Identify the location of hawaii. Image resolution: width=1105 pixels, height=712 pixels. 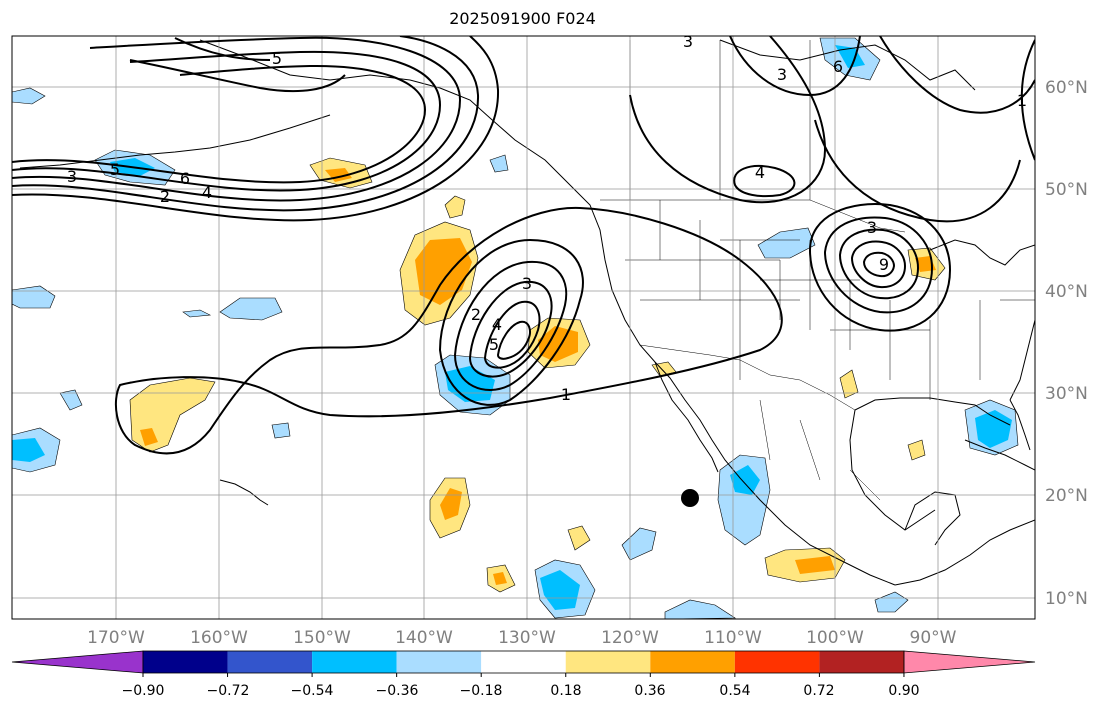
(244, 492).